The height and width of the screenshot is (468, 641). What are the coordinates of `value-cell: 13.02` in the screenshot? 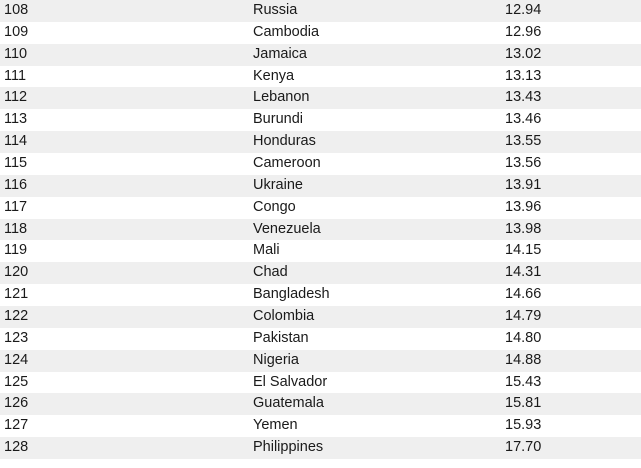 It's located at (523, 53).